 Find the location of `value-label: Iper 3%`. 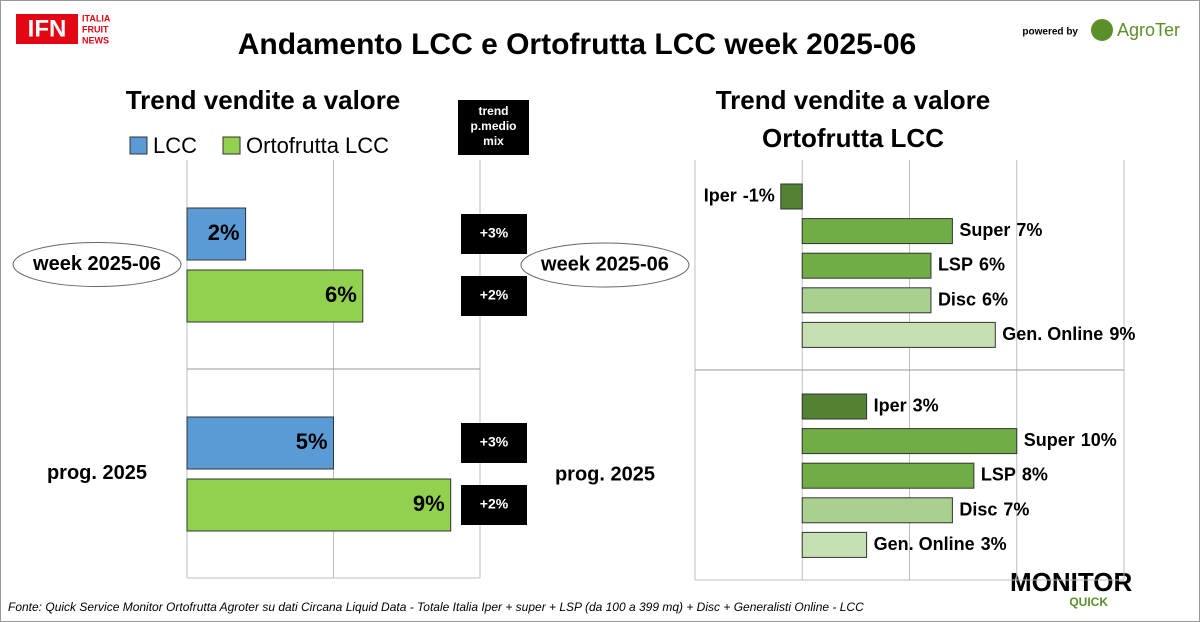

value-label: Iper 3% is located at coordinates (906, 405).